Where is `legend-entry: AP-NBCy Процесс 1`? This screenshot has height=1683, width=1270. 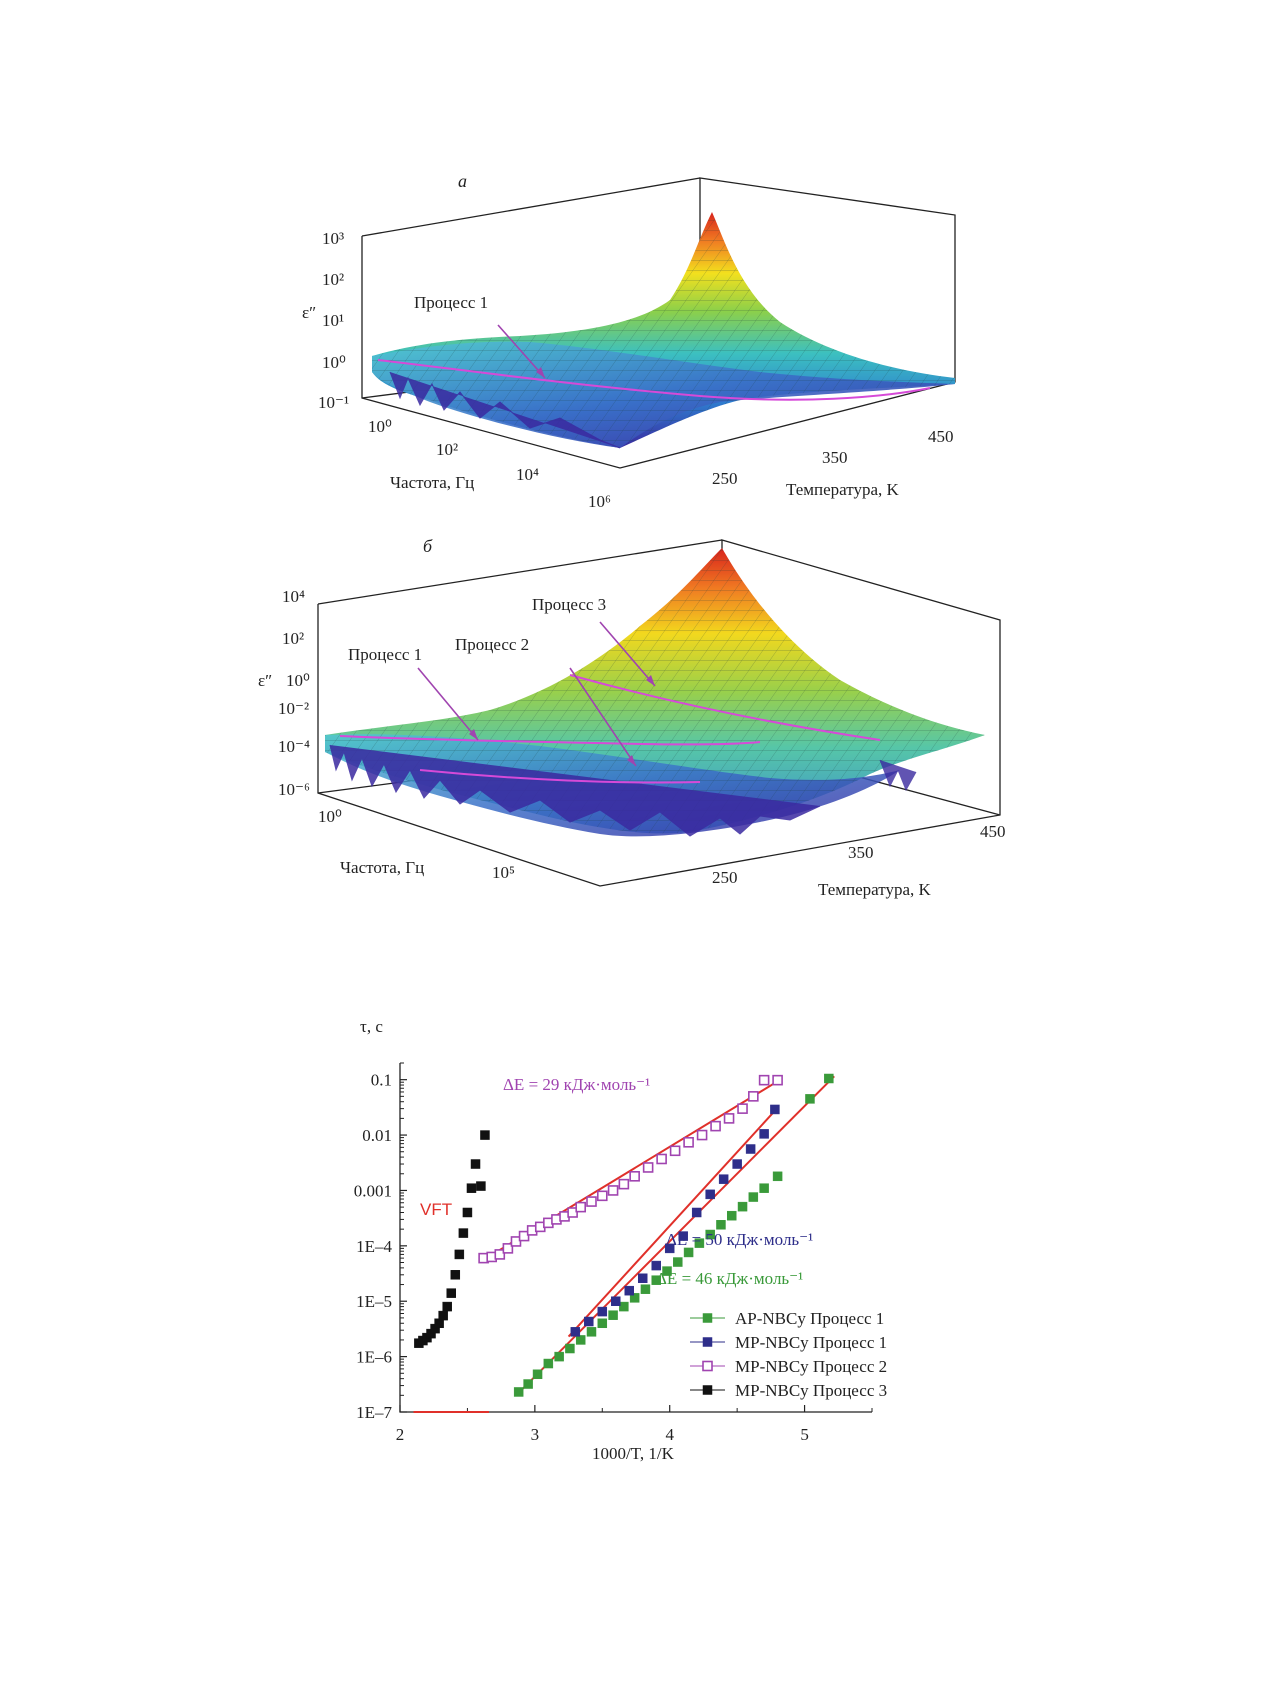 legend-entry: AP-NBCy Процесс 1 is located at coordinates (809, 1318).